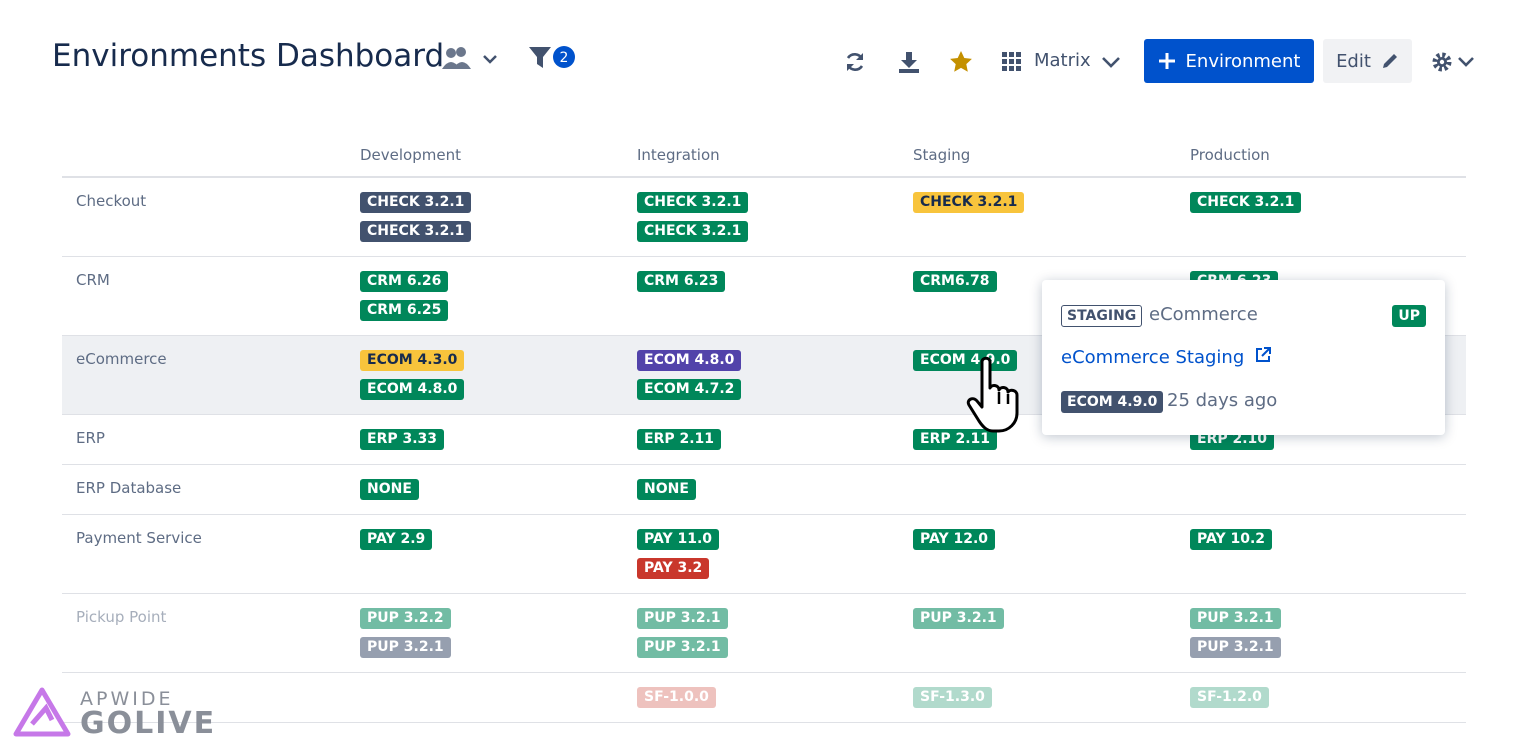  I want to click on button-label: Environment, so click(1243, 61).